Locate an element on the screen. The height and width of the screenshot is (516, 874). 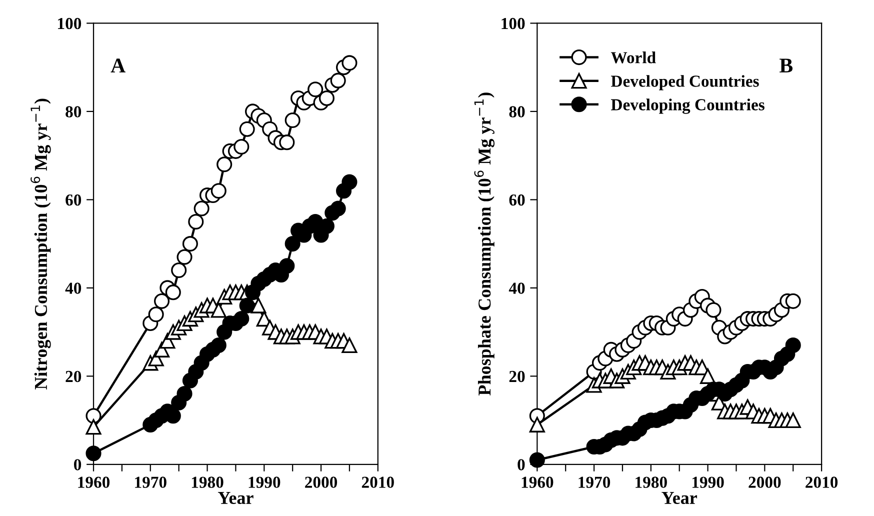
legend-label: World is located at coordinates (633, 58).